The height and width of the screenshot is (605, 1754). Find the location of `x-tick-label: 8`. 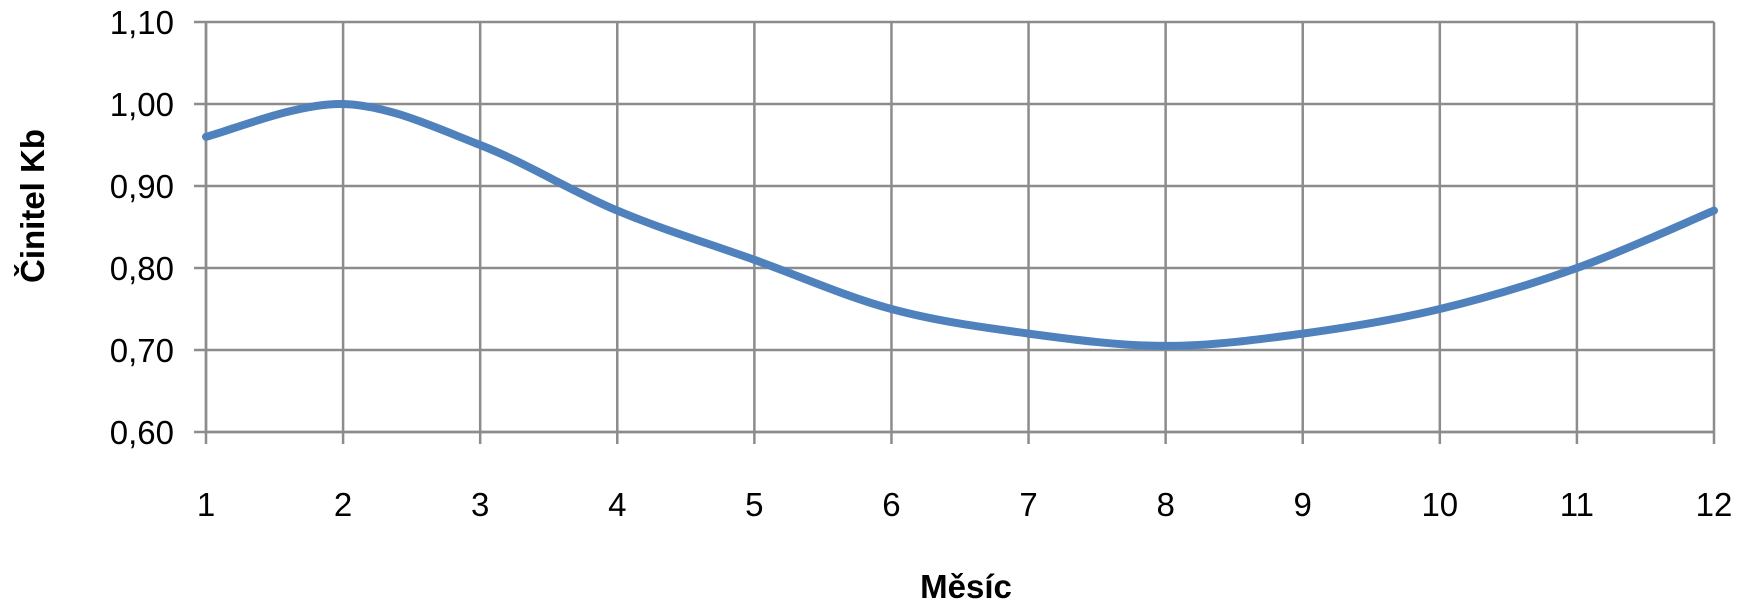

x-tick-label: 8 is located at coordinates (1165, 504).